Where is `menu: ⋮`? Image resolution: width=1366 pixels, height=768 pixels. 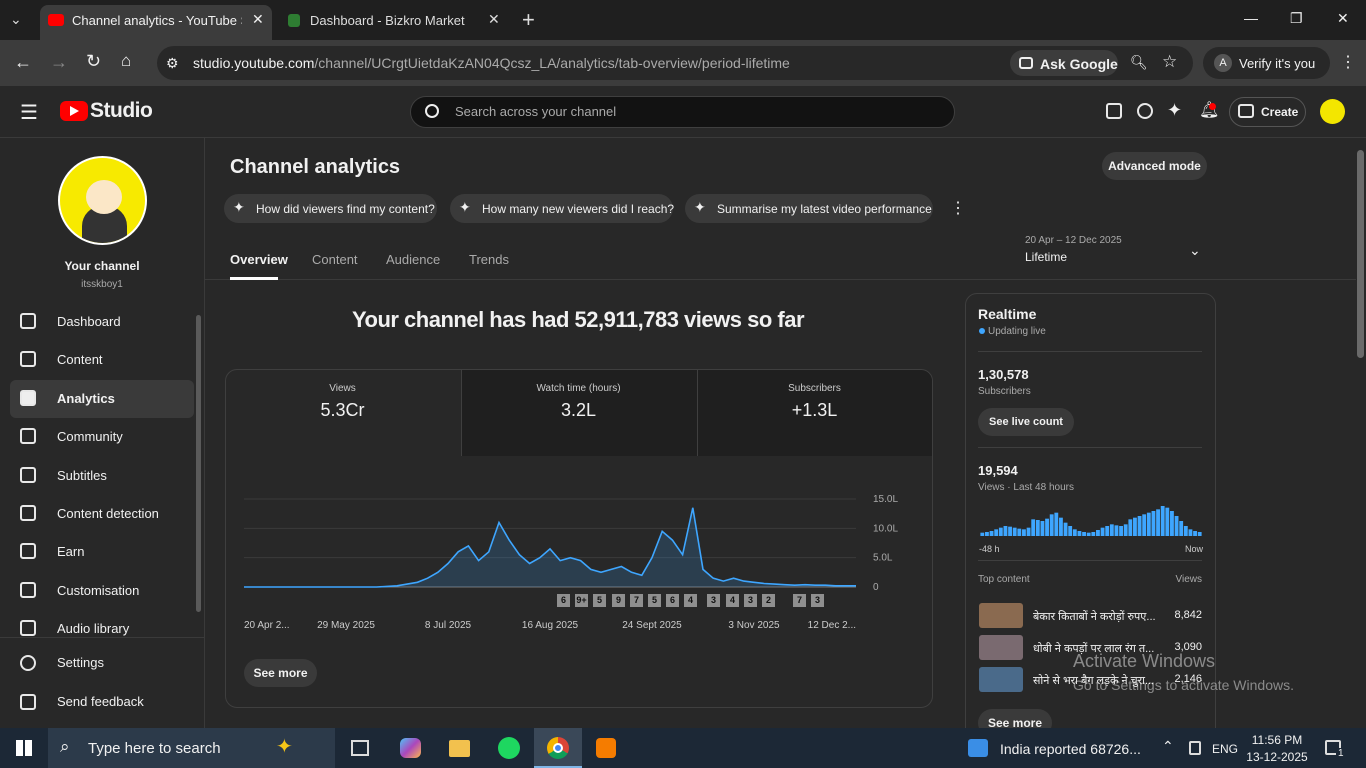
menu: ⋮ is located at coordinates (1348, 62).